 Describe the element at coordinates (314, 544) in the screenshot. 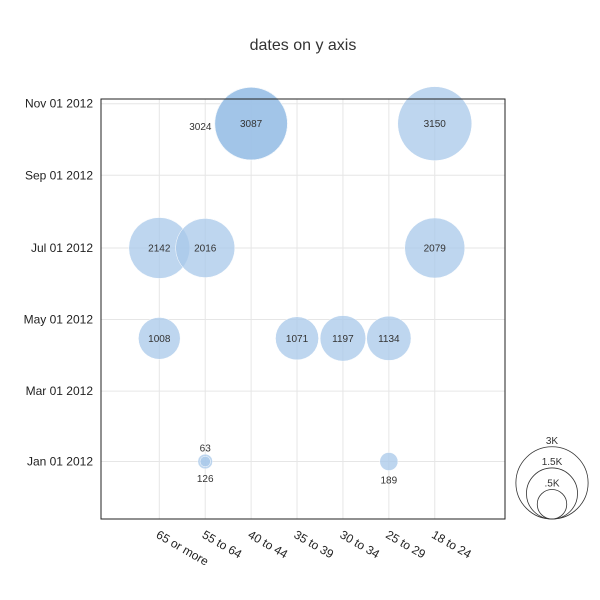

I see `x-tick-label: 35 to 39` at that location.